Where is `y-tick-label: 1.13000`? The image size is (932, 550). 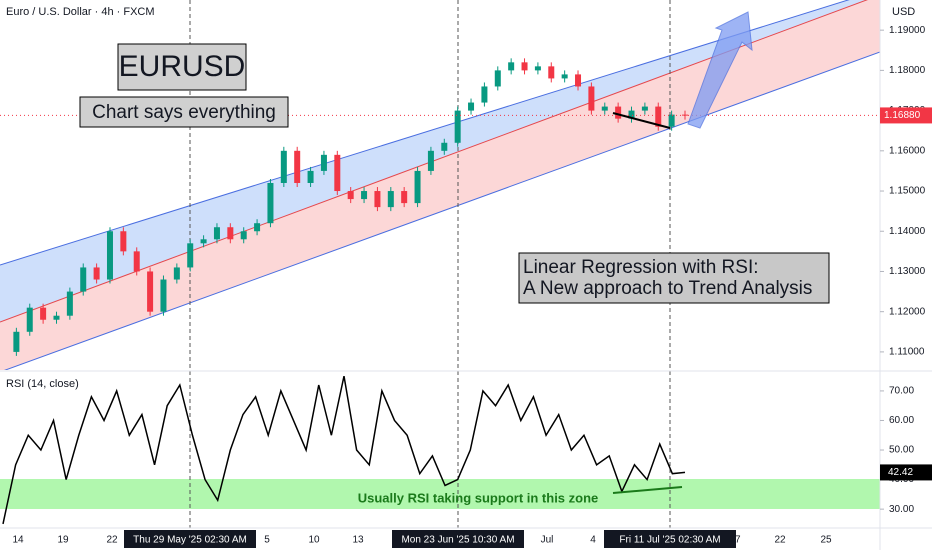 y-tick-label: 1.13000 is located at coordinates (907, 271).